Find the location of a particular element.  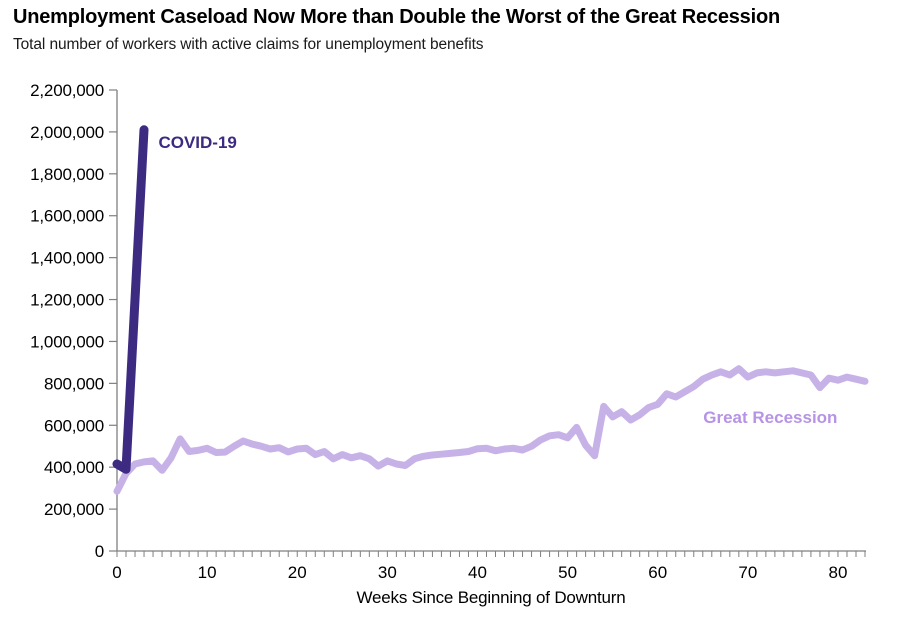

y-axis-tick-label: 1,200,000 is located at coordinates (67, 300).